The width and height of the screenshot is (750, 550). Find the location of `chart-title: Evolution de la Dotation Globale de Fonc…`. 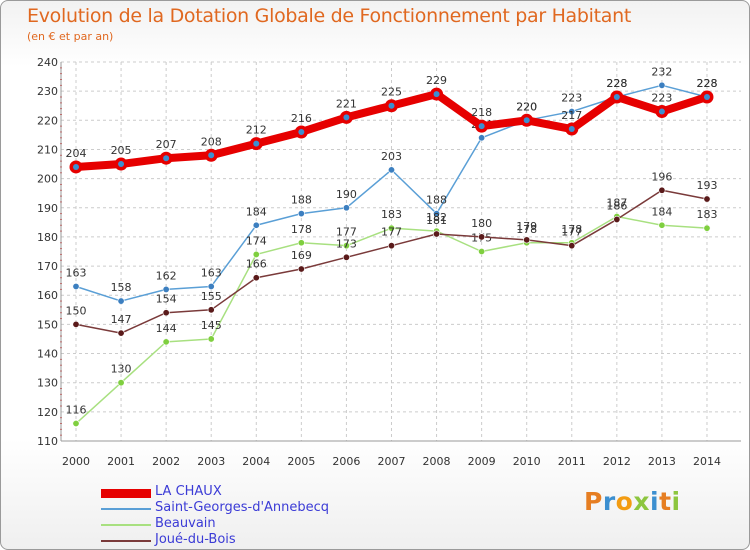

chart-title: Evolution de la Dotation Globale de Fonc… is located at coordinates (329, 16).